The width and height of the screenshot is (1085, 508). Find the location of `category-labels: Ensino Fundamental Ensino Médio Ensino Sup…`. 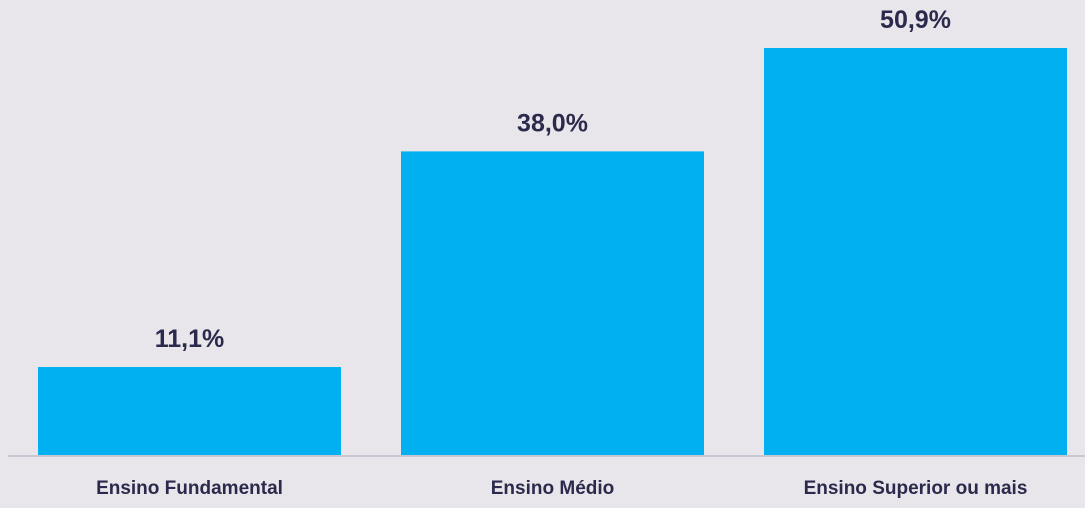

category-labels: Ensino Fundamental Ensino Médio Ensino Sup… is located at coordinates (561, 488).